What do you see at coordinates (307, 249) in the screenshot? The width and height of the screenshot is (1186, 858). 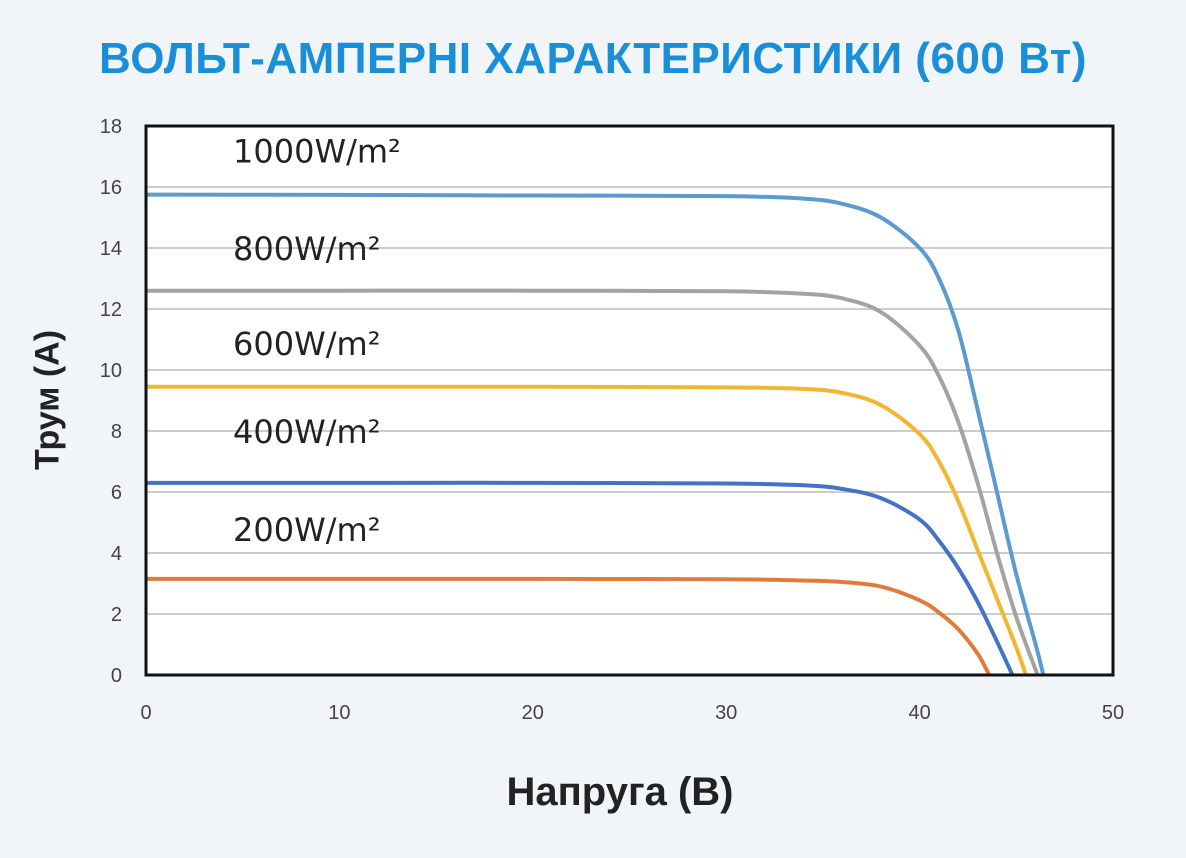 I see `series-label-2: 800W/m²` at bounding box center [307, 249].